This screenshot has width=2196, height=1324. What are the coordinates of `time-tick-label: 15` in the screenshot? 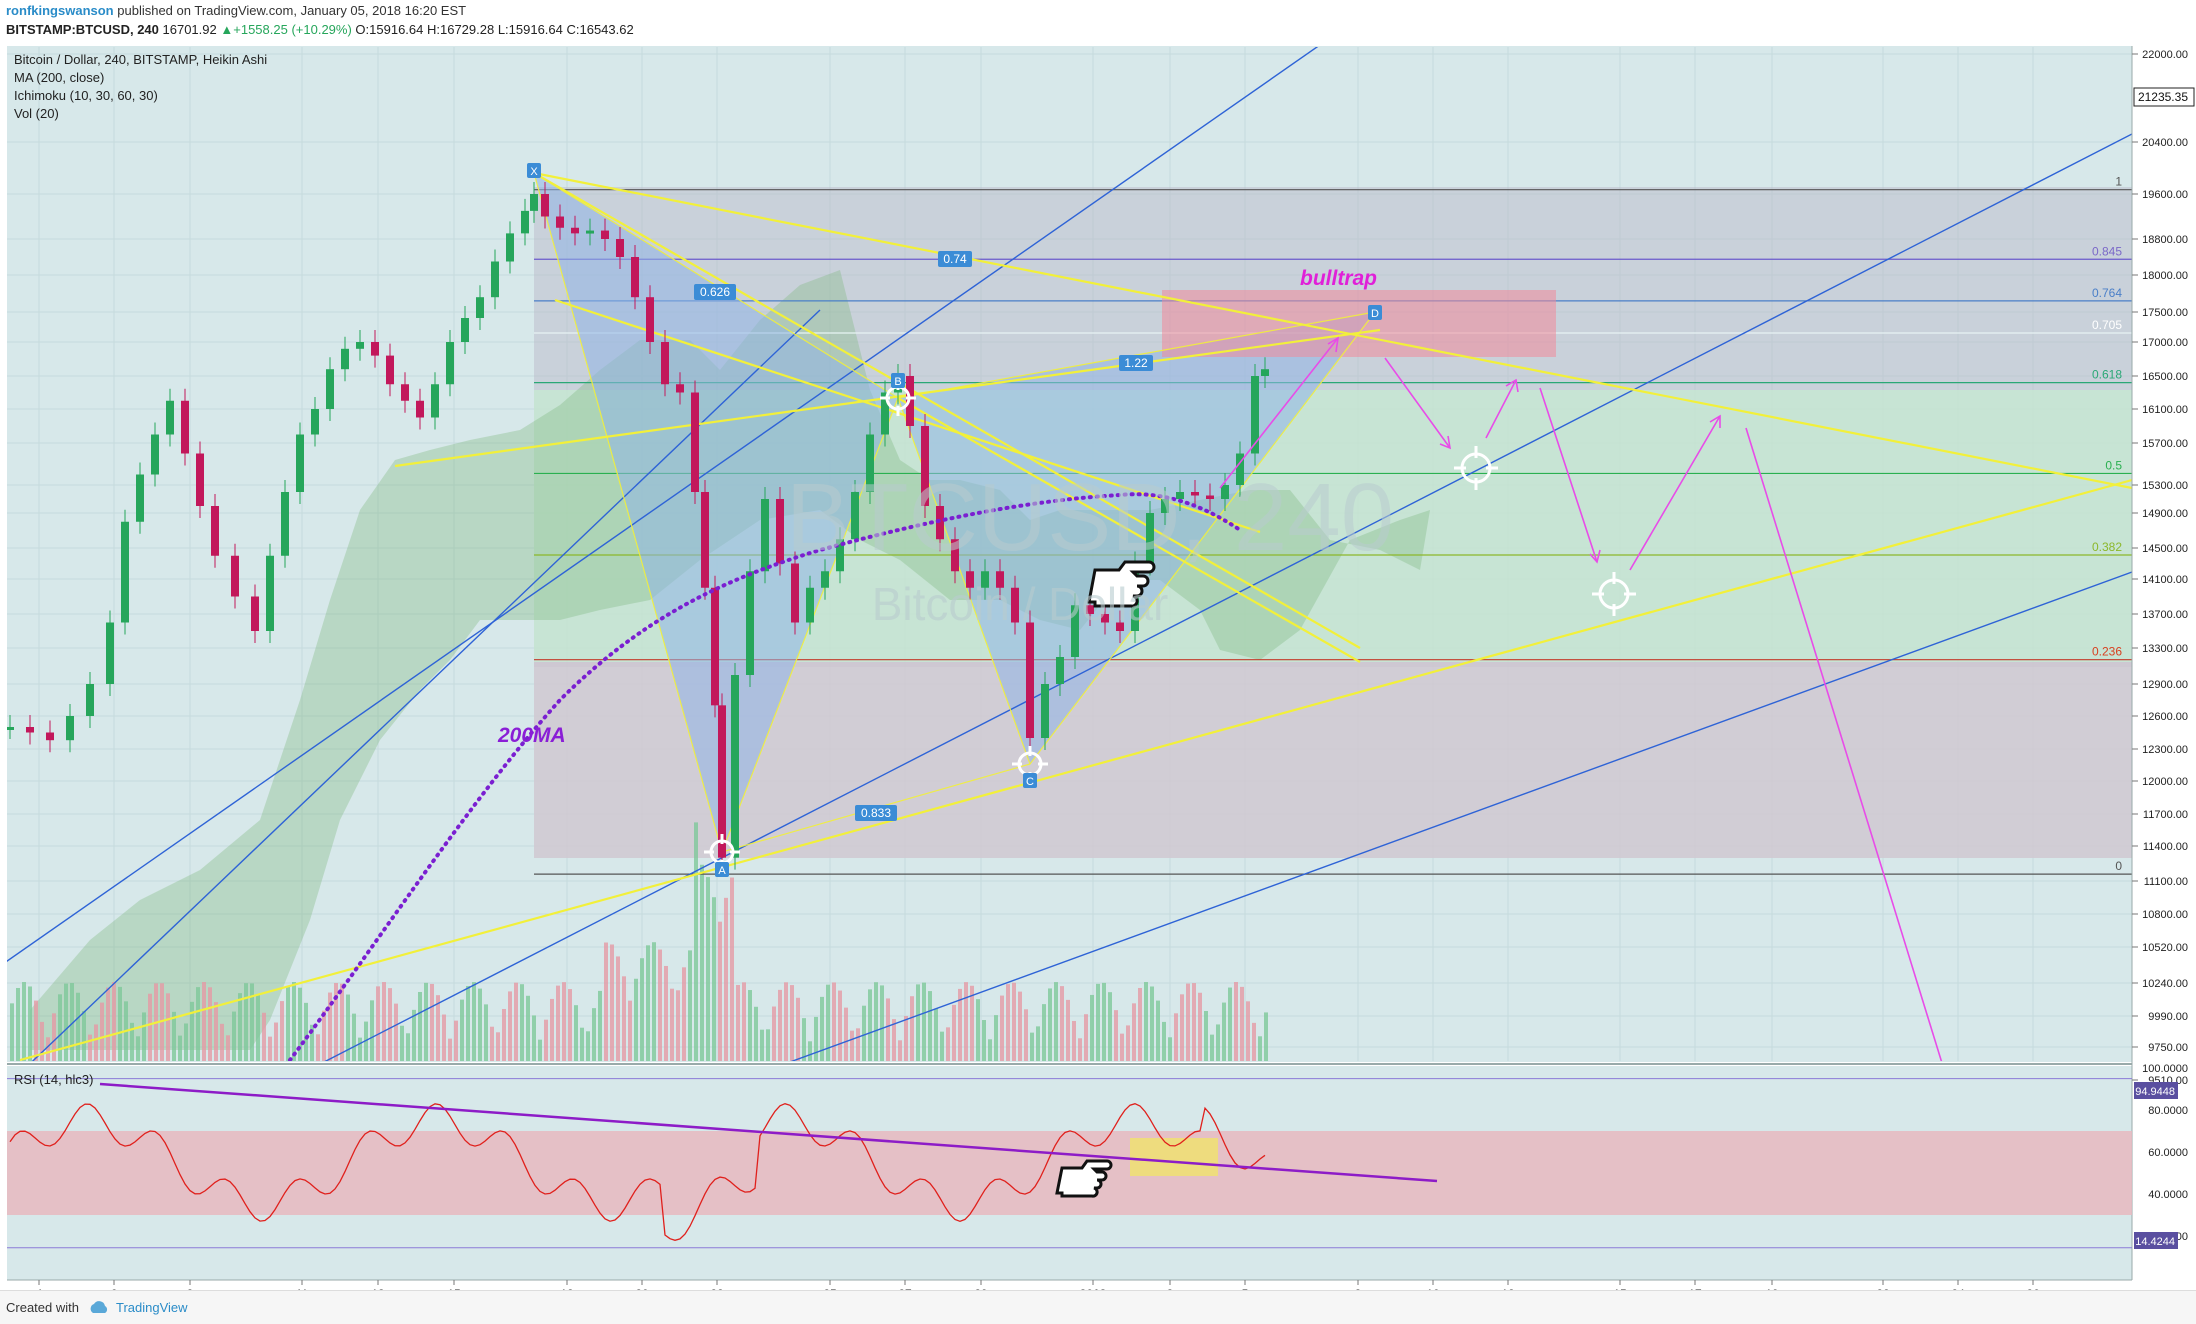 It's located at (1620, 1288).